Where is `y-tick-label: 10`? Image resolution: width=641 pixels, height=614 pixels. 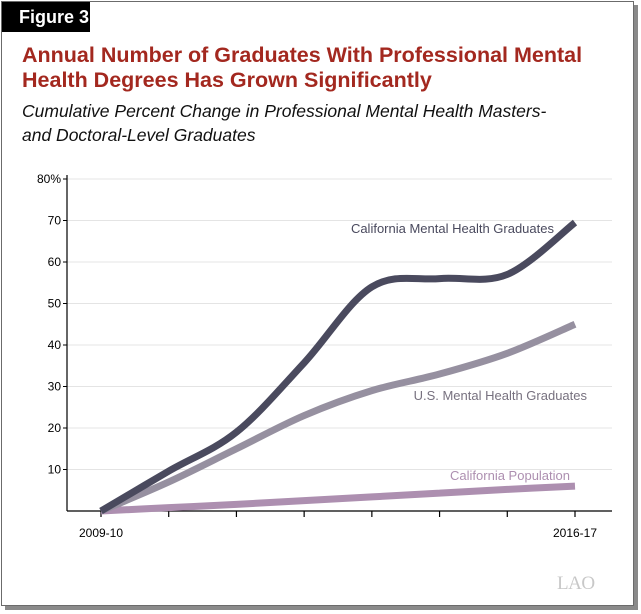
y-tick-label: 10 is located at coordinates (55, 470).